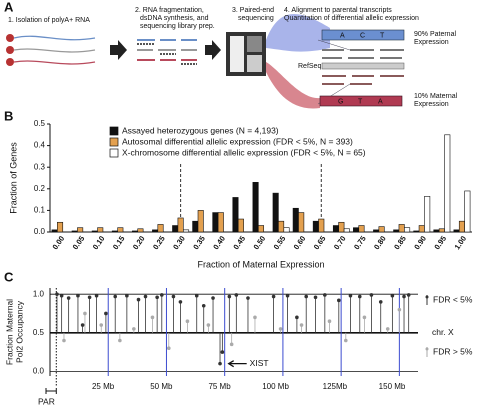  What do you see at coordinates (19, 331) in the screenshot?
I see `y-axis-title: Pol2 Occupancy` at bounding box center [19, 331].